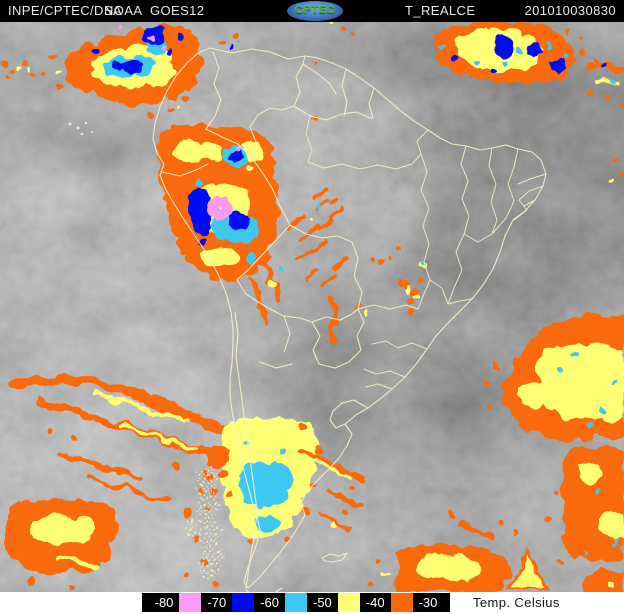 This screenshot has width=624, height=614. What do you see at coordinates (516, 602) in the screenshot?
I see `legend-title: Temp. Celsius` at bounding box center [516, 602].